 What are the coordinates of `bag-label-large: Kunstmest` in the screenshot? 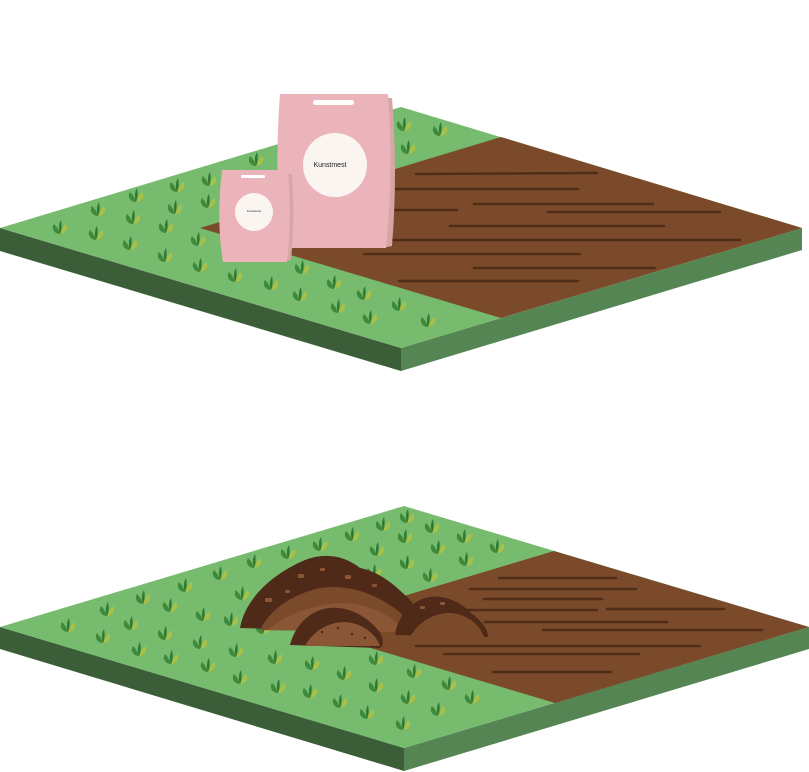 It's located at (329, 165).